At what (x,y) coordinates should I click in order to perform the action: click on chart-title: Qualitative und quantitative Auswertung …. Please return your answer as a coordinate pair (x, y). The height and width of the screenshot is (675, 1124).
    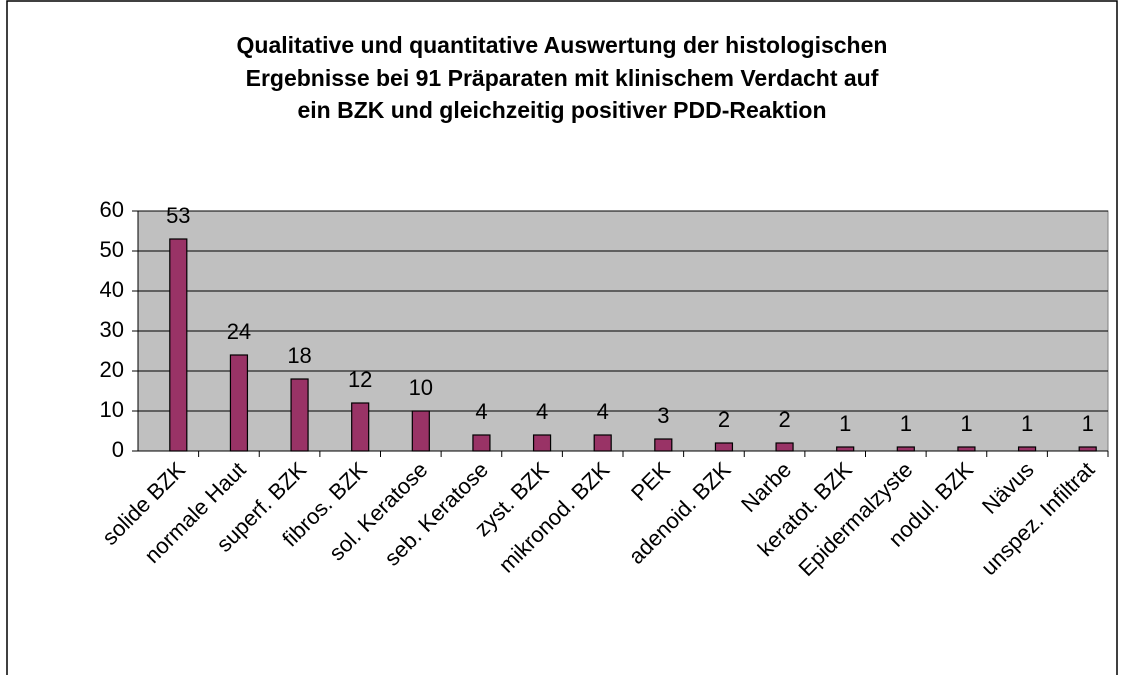
    Looking at the image, I should click on (562, 45).